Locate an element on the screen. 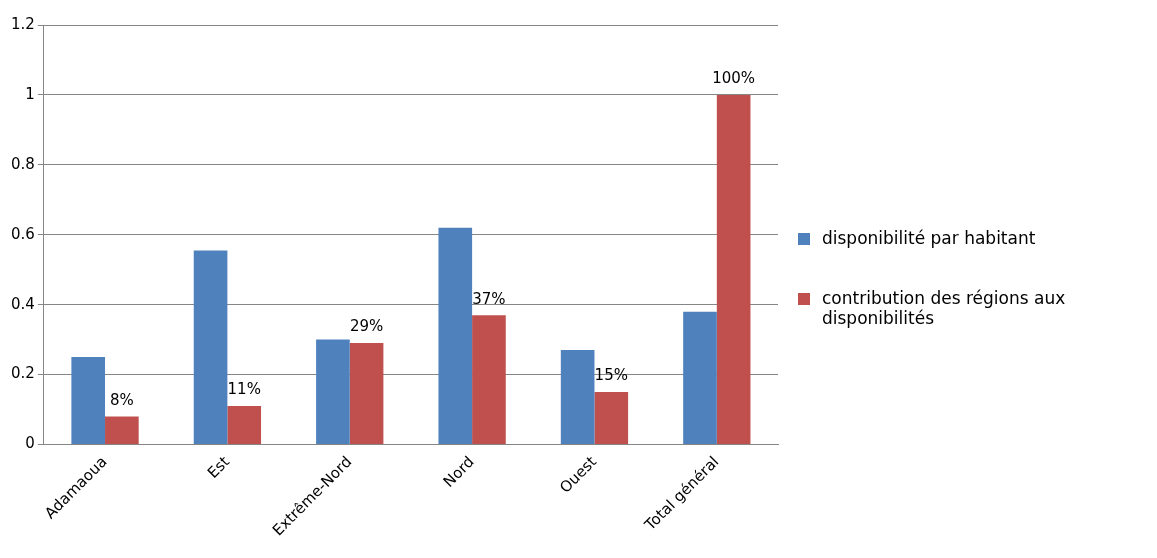  legend-label: contribution des régions aux disponibilités is located at coordinates (944, 308).